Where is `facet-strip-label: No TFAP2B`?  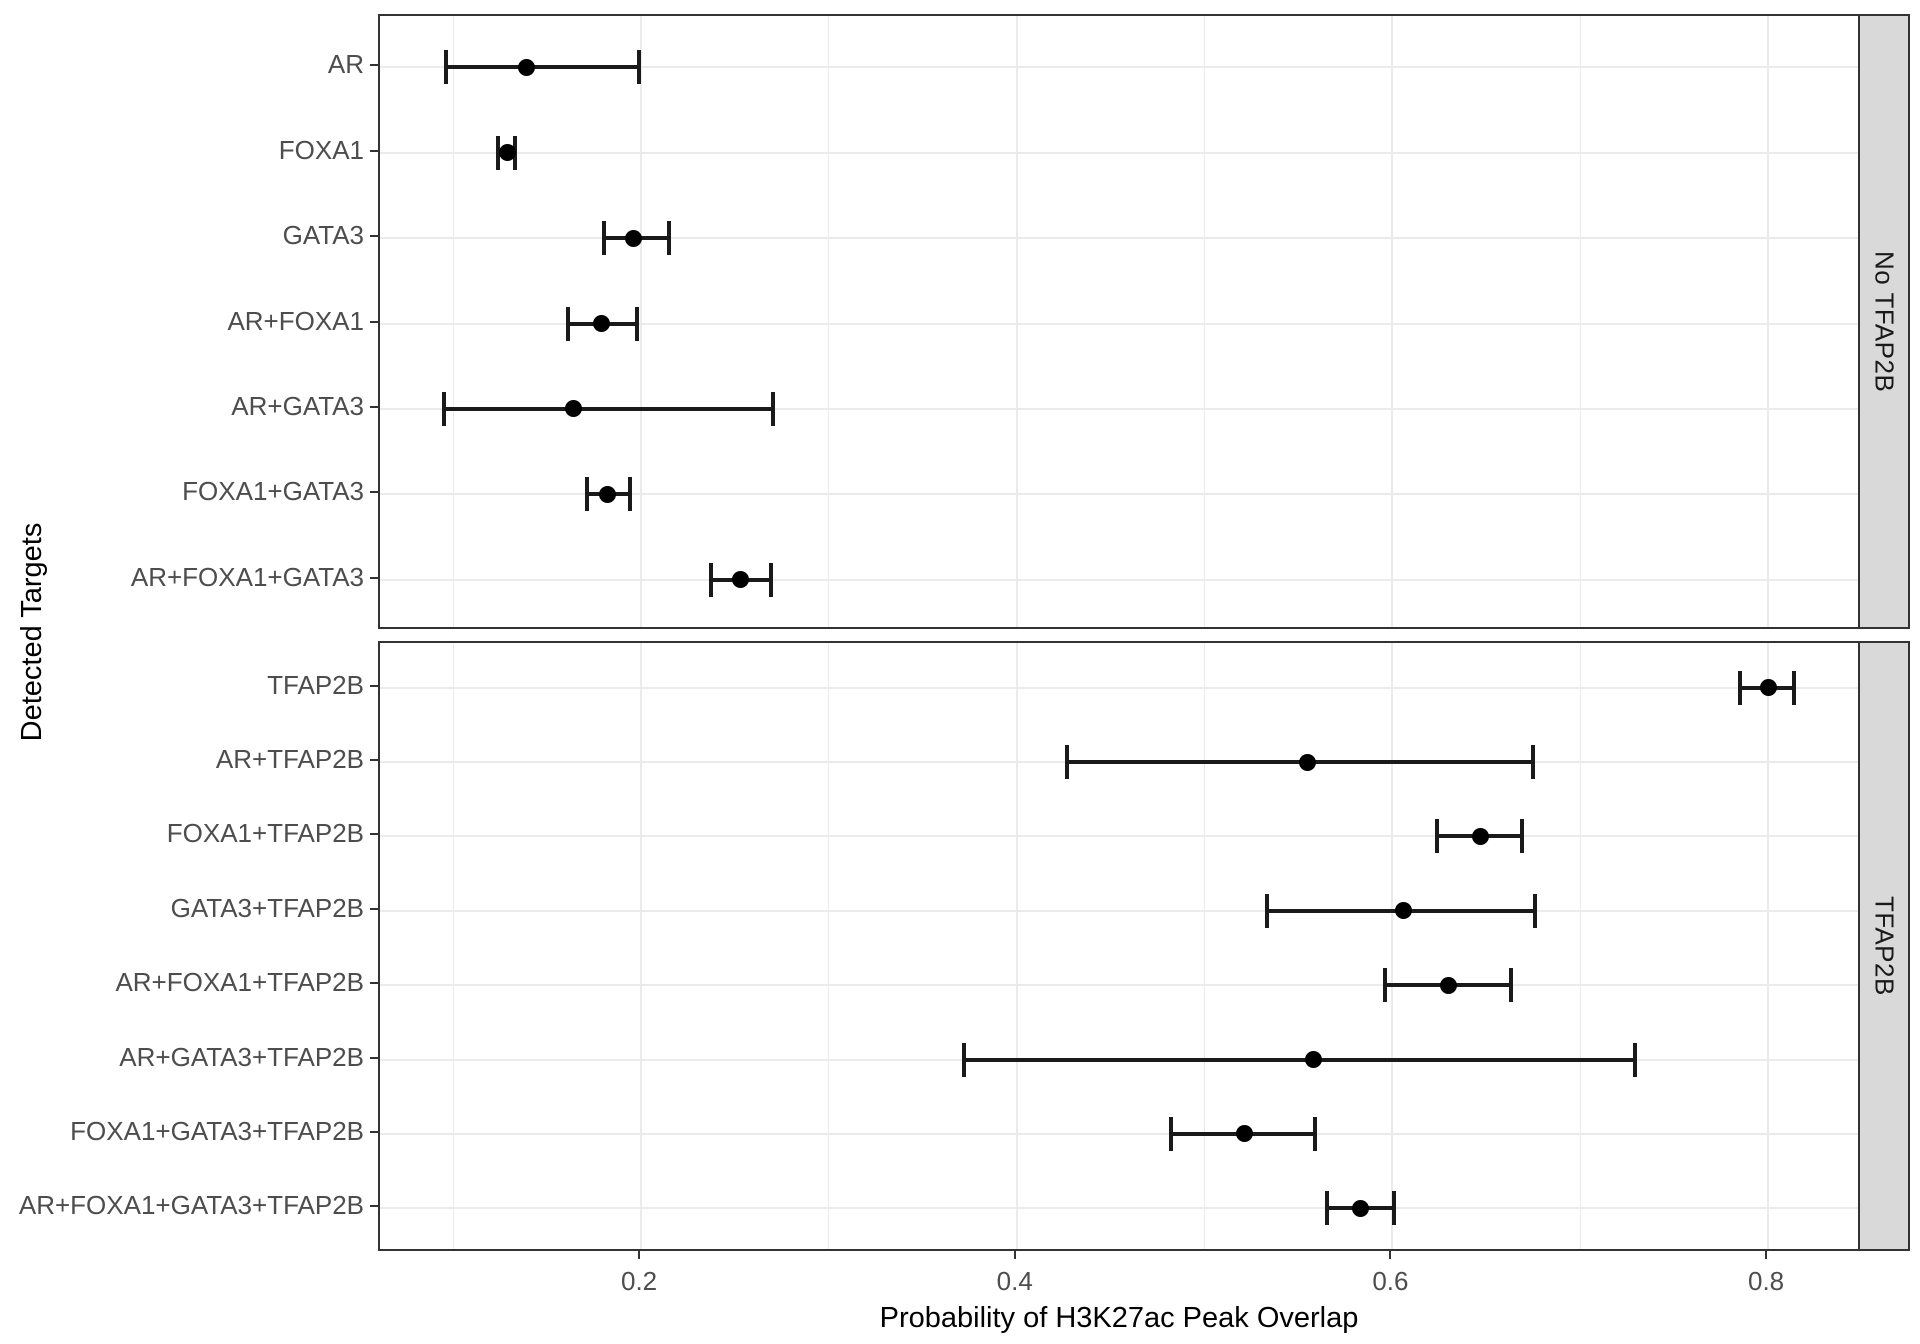 facet-strip-label: No TFAP2B is located at coordinates (1884, 321).